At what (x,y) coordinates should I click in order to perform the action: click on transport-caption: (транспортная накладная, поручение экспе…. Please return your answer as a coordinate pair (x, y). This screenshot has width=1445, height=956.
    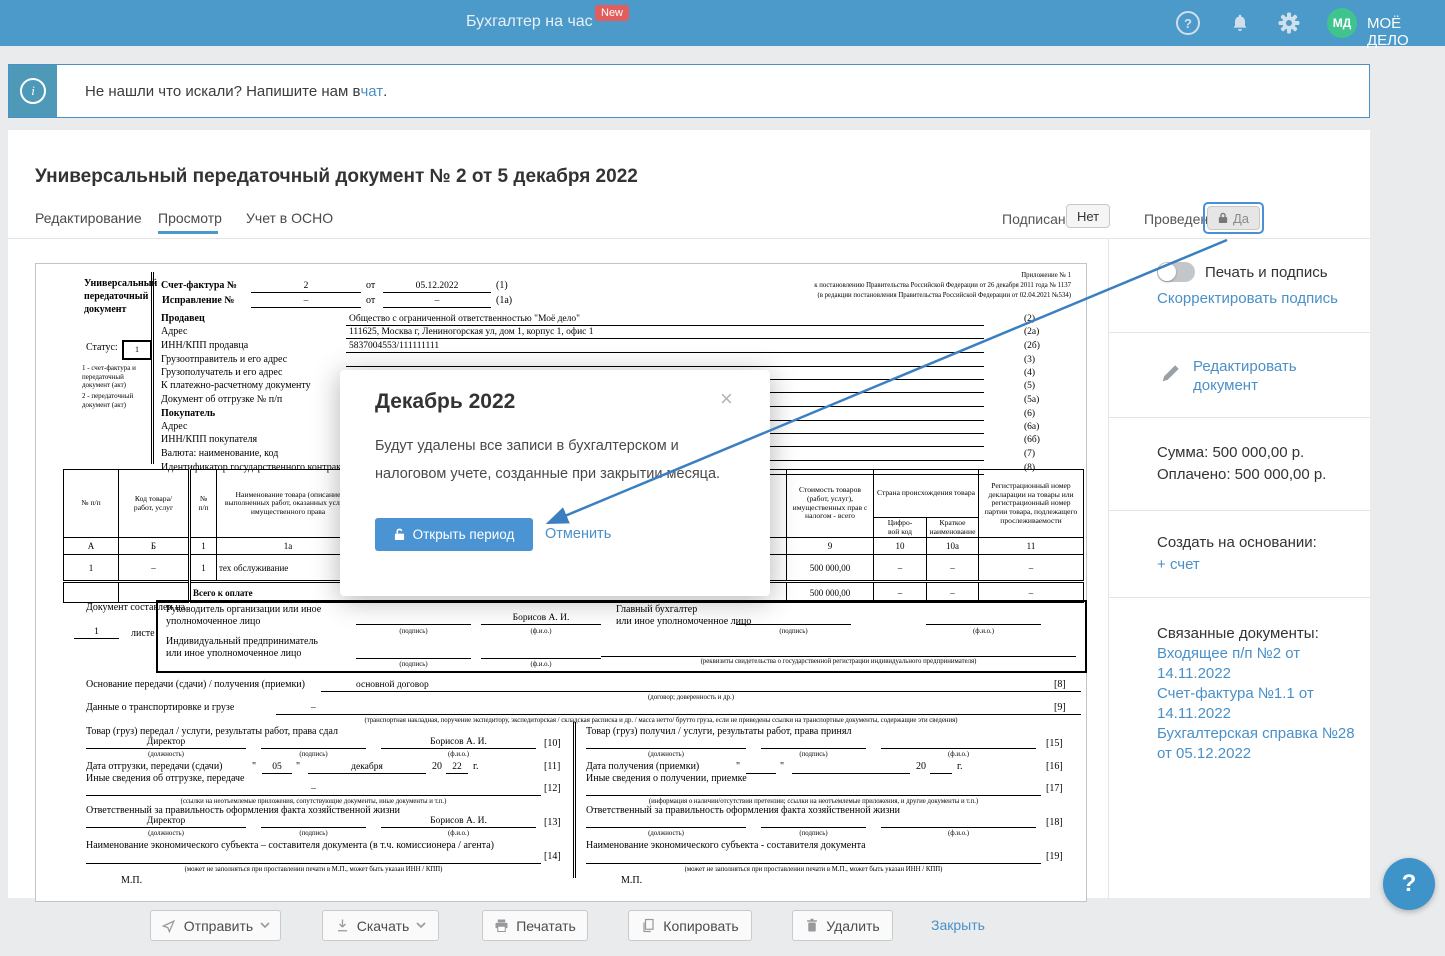
    Looking at the image, I should click on (661, 720).